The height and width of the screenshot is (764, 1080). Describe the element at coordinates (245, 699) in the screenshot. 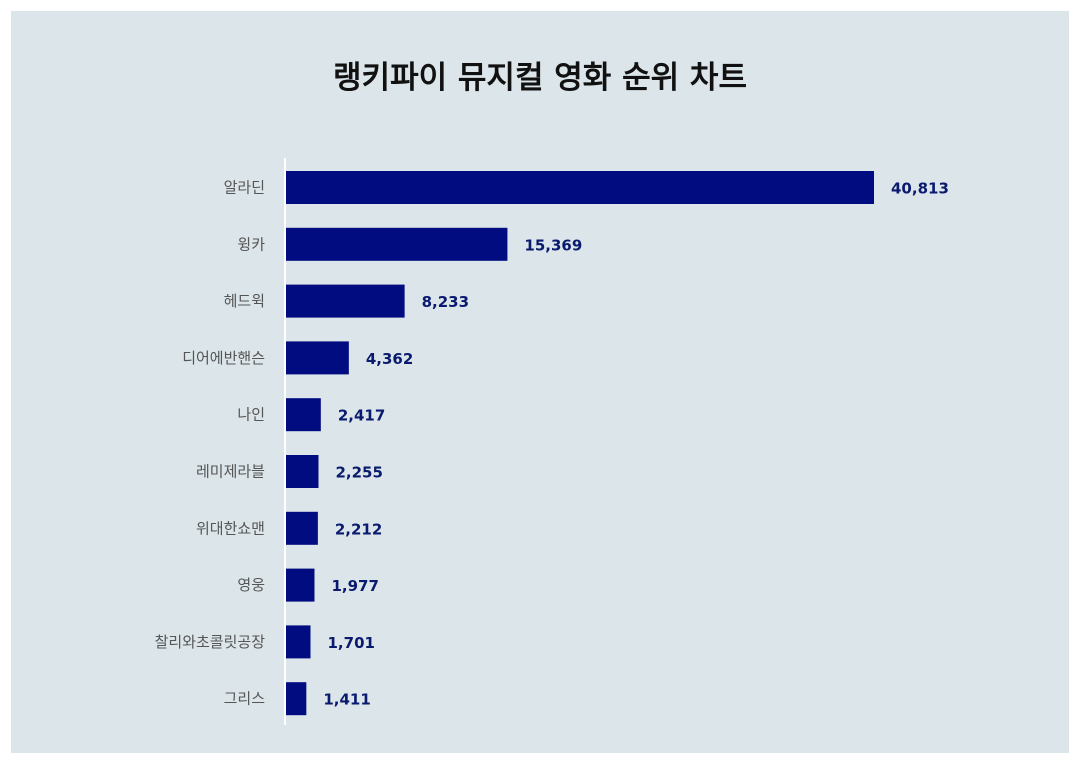

I see `category-label-10: 그리스` at that location.